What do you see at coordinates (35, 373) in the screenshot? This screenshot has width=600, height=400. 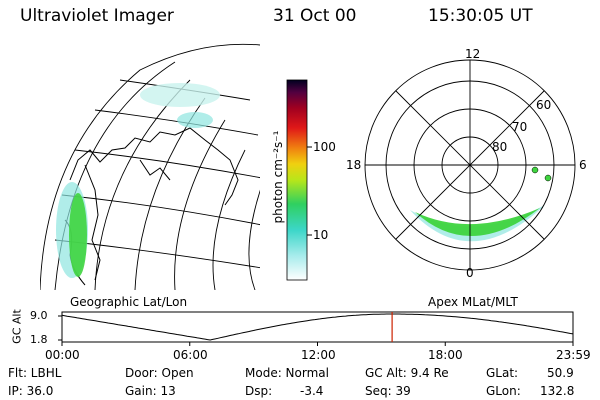 I see `filter-label: Flt: LBHL` at bounding box center [35, 373].